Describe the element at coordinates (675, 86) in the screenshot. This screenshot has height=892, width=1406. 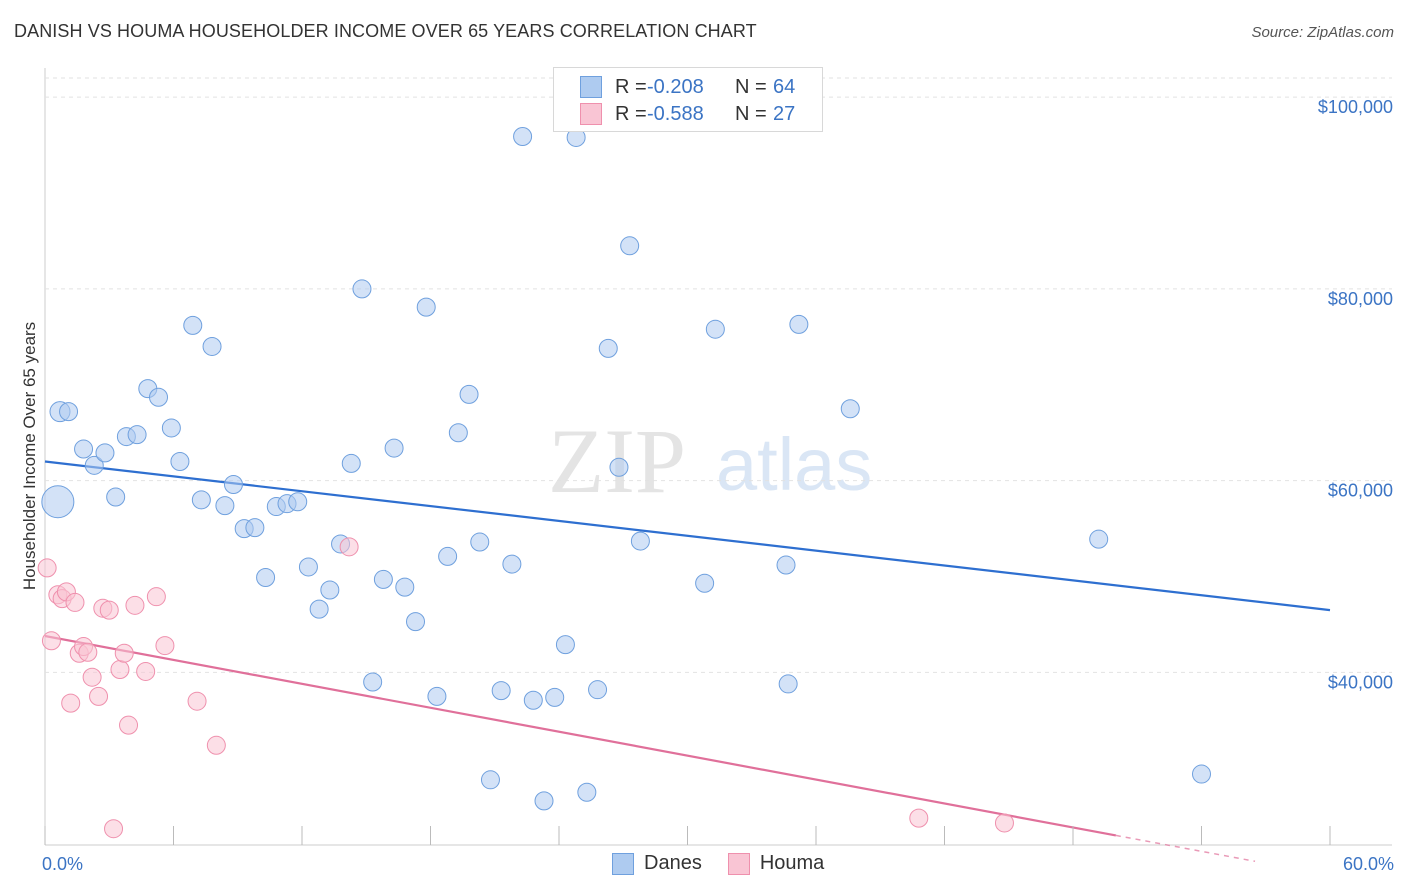
I see `r-value: -0.208` at that location.